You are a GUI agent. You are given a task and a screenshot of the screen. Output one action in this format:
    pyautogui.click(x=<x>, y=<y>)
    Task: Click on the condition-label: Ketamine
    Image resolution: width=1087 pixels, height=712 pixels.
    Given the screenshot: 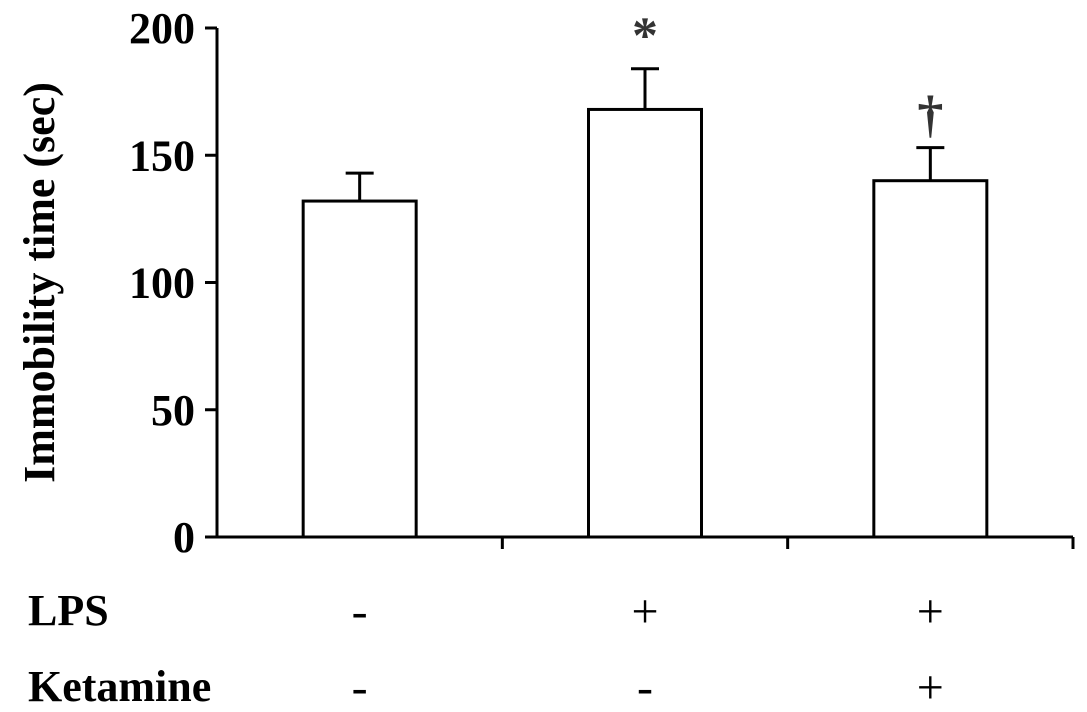 What is the action you would take?
    pyautogui.click(x=119, y=686)
    